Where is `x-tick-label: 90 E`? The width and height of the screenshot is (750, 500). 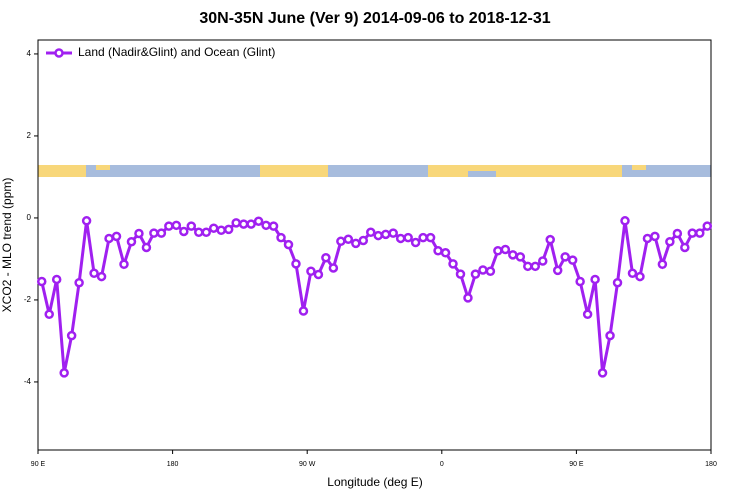
x-tick-label: 90 E is located at coordinates (576, 464).